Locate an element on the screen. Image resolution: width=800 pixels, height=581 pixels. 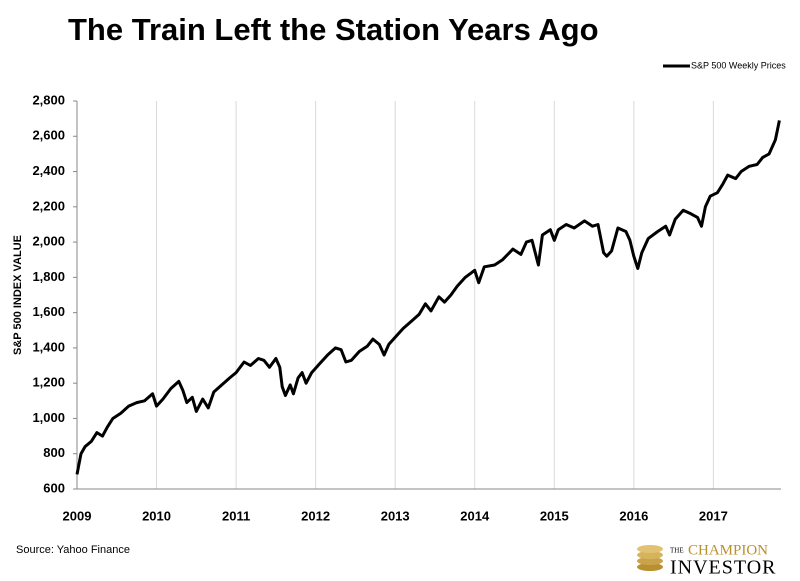
y-tick-label: 2,200 is located at coordinates (48, 205).